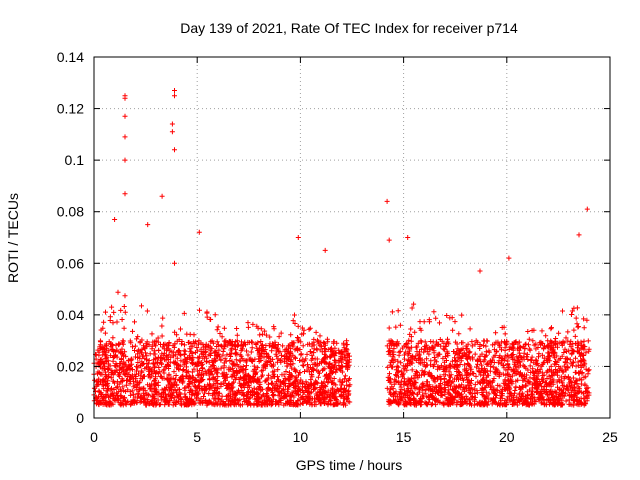 This screenshot has height=480, width=640. Describe the element at coordinates (197, 437) in the screenshot. I see `x-tick-label: 5` at that location.